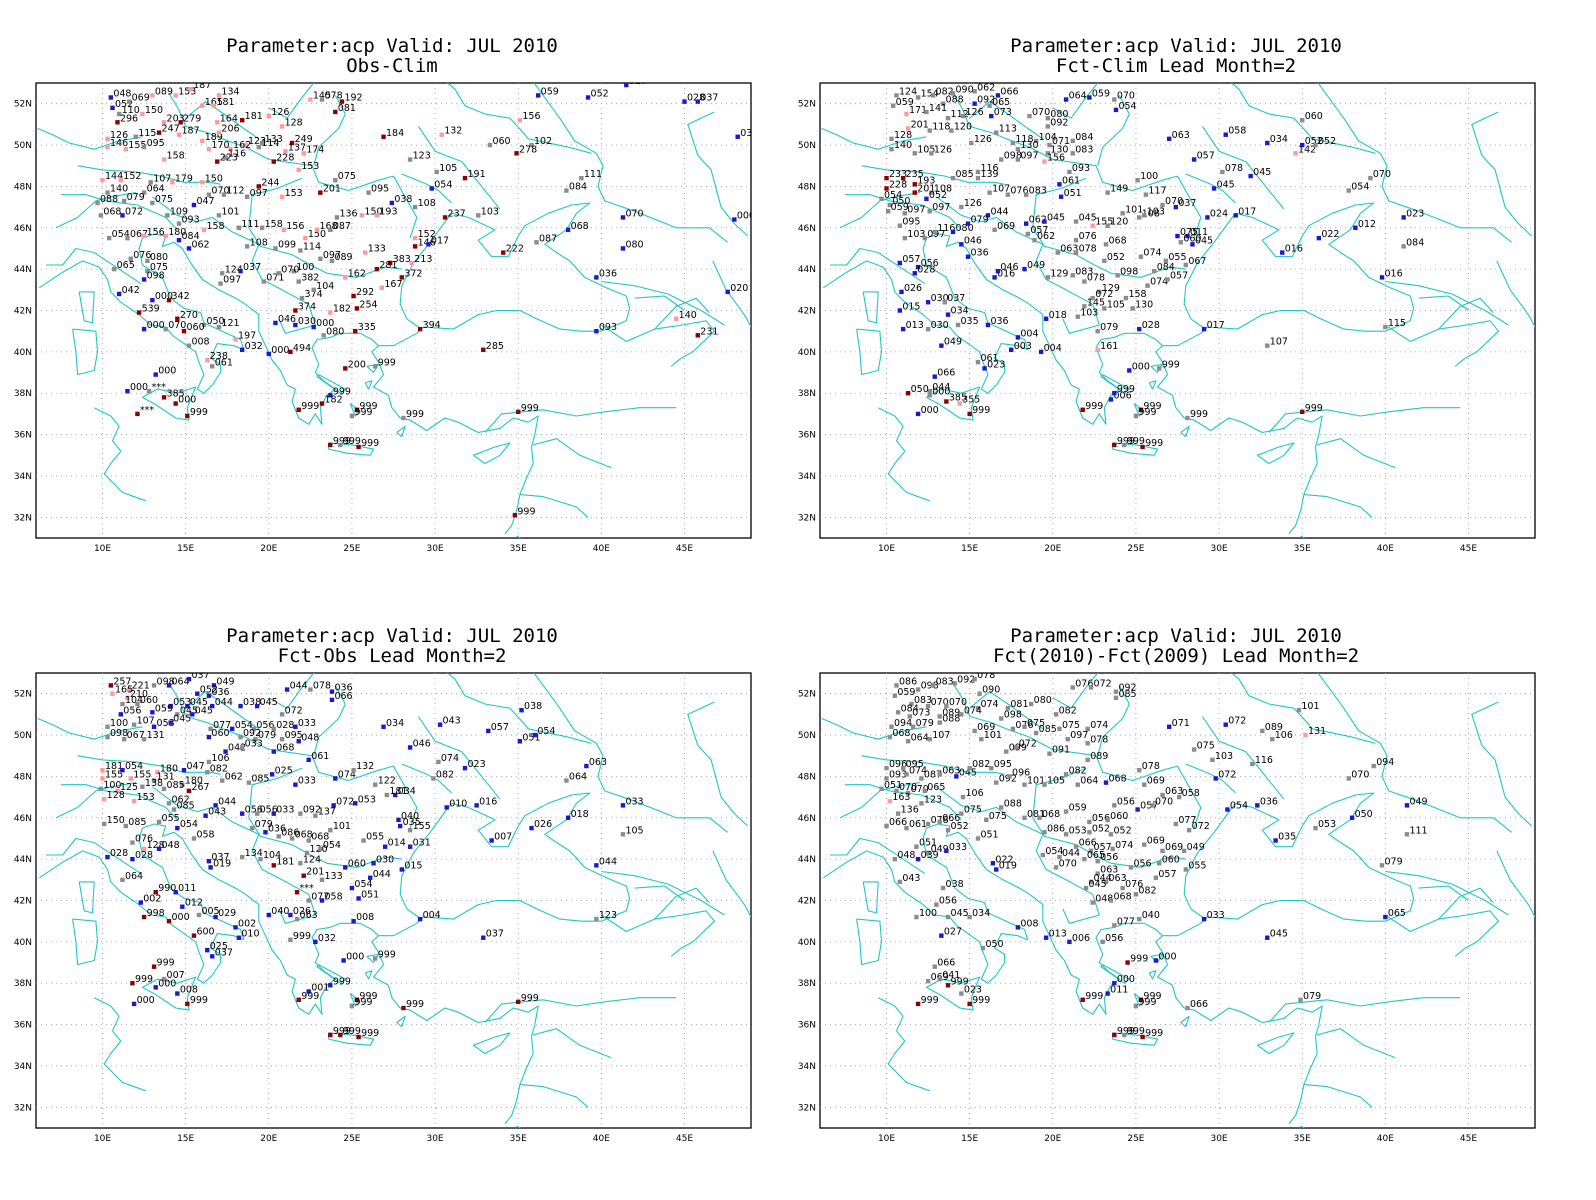 The image size is (1596, 1200). What do you see at coordinates (1247, 211) in the screenshot?
I see `station-value: 017` at bounding box center [1247, 211].